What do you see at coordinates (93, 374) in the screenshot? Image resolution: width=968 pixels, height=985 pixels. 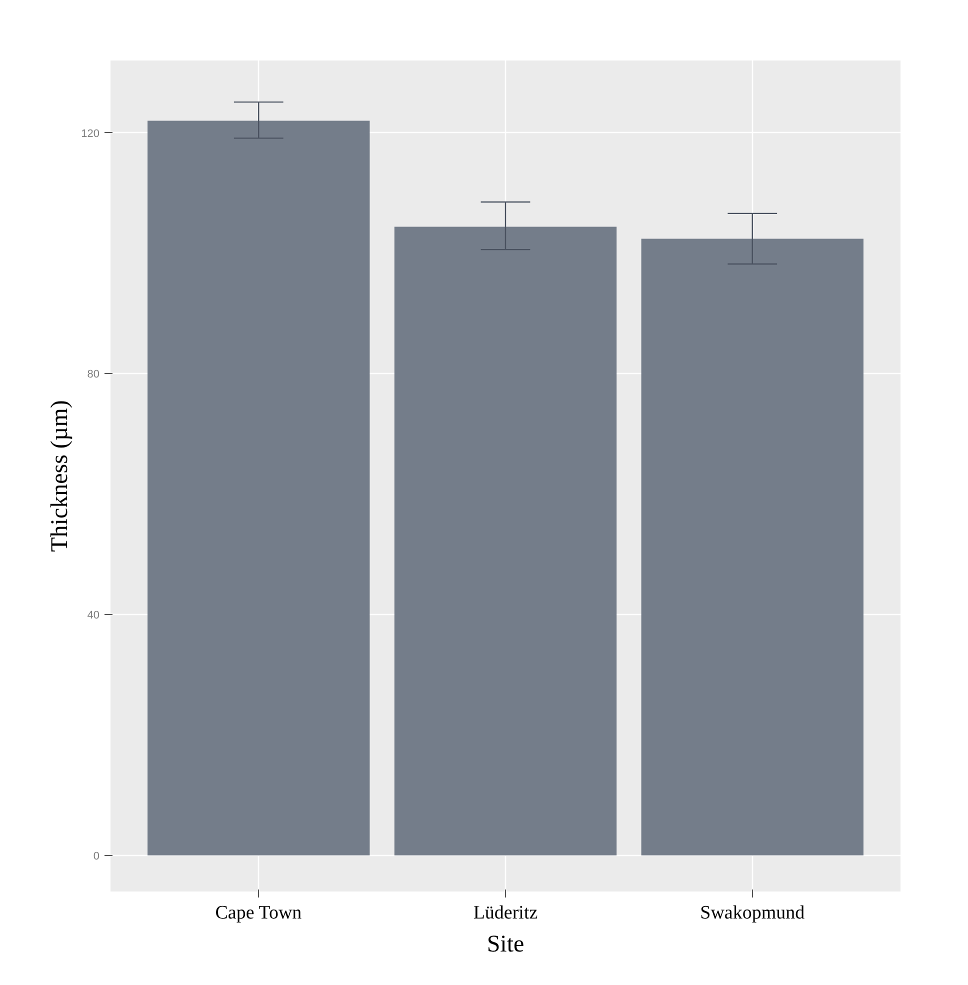 I see `y-tick-label: 80` at bounding box center [93, 374].